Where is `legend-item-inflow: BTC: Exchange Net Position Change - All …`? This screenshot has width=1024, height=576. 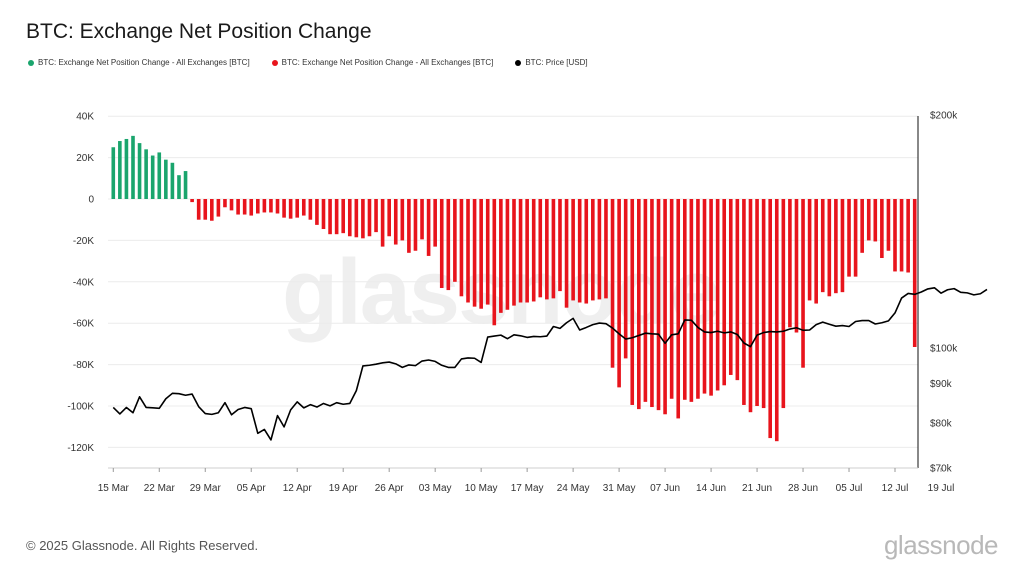 legend-item-inflow: BTC: Exchange Net Position Change - All … is located at coordinates (139, 62).